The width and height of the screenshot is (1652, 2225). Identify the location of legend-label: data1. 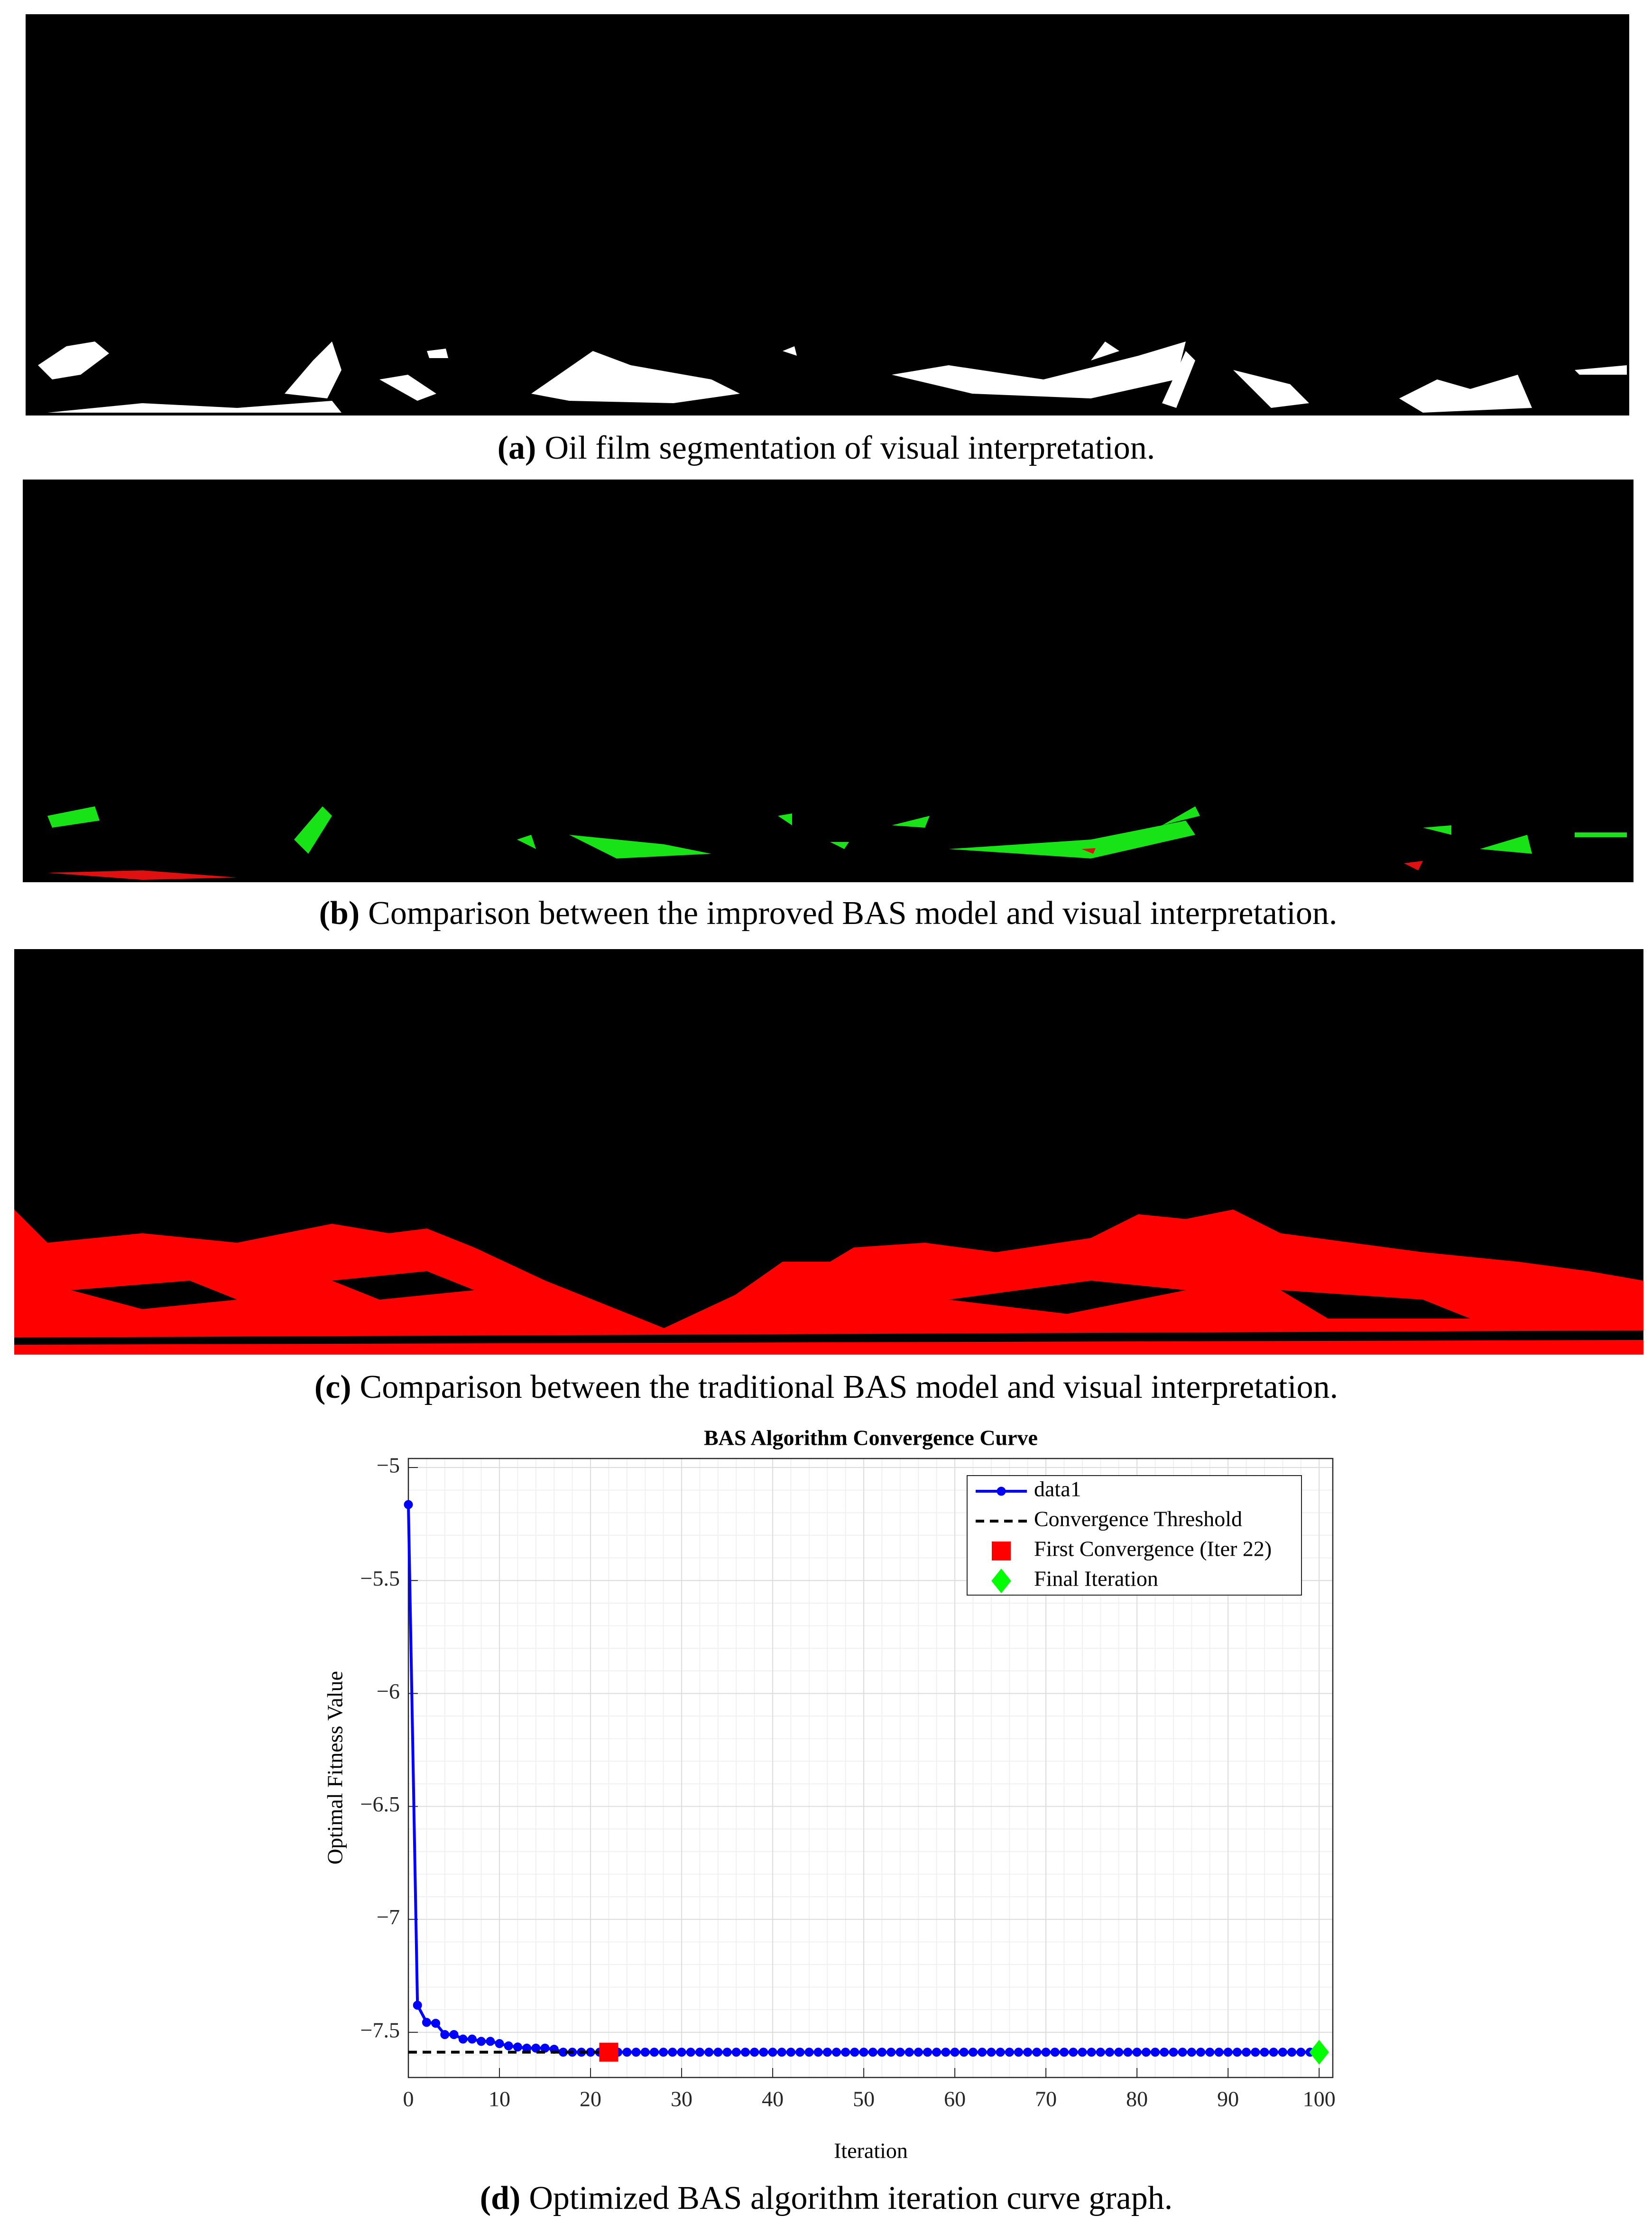
(1057, 1489).